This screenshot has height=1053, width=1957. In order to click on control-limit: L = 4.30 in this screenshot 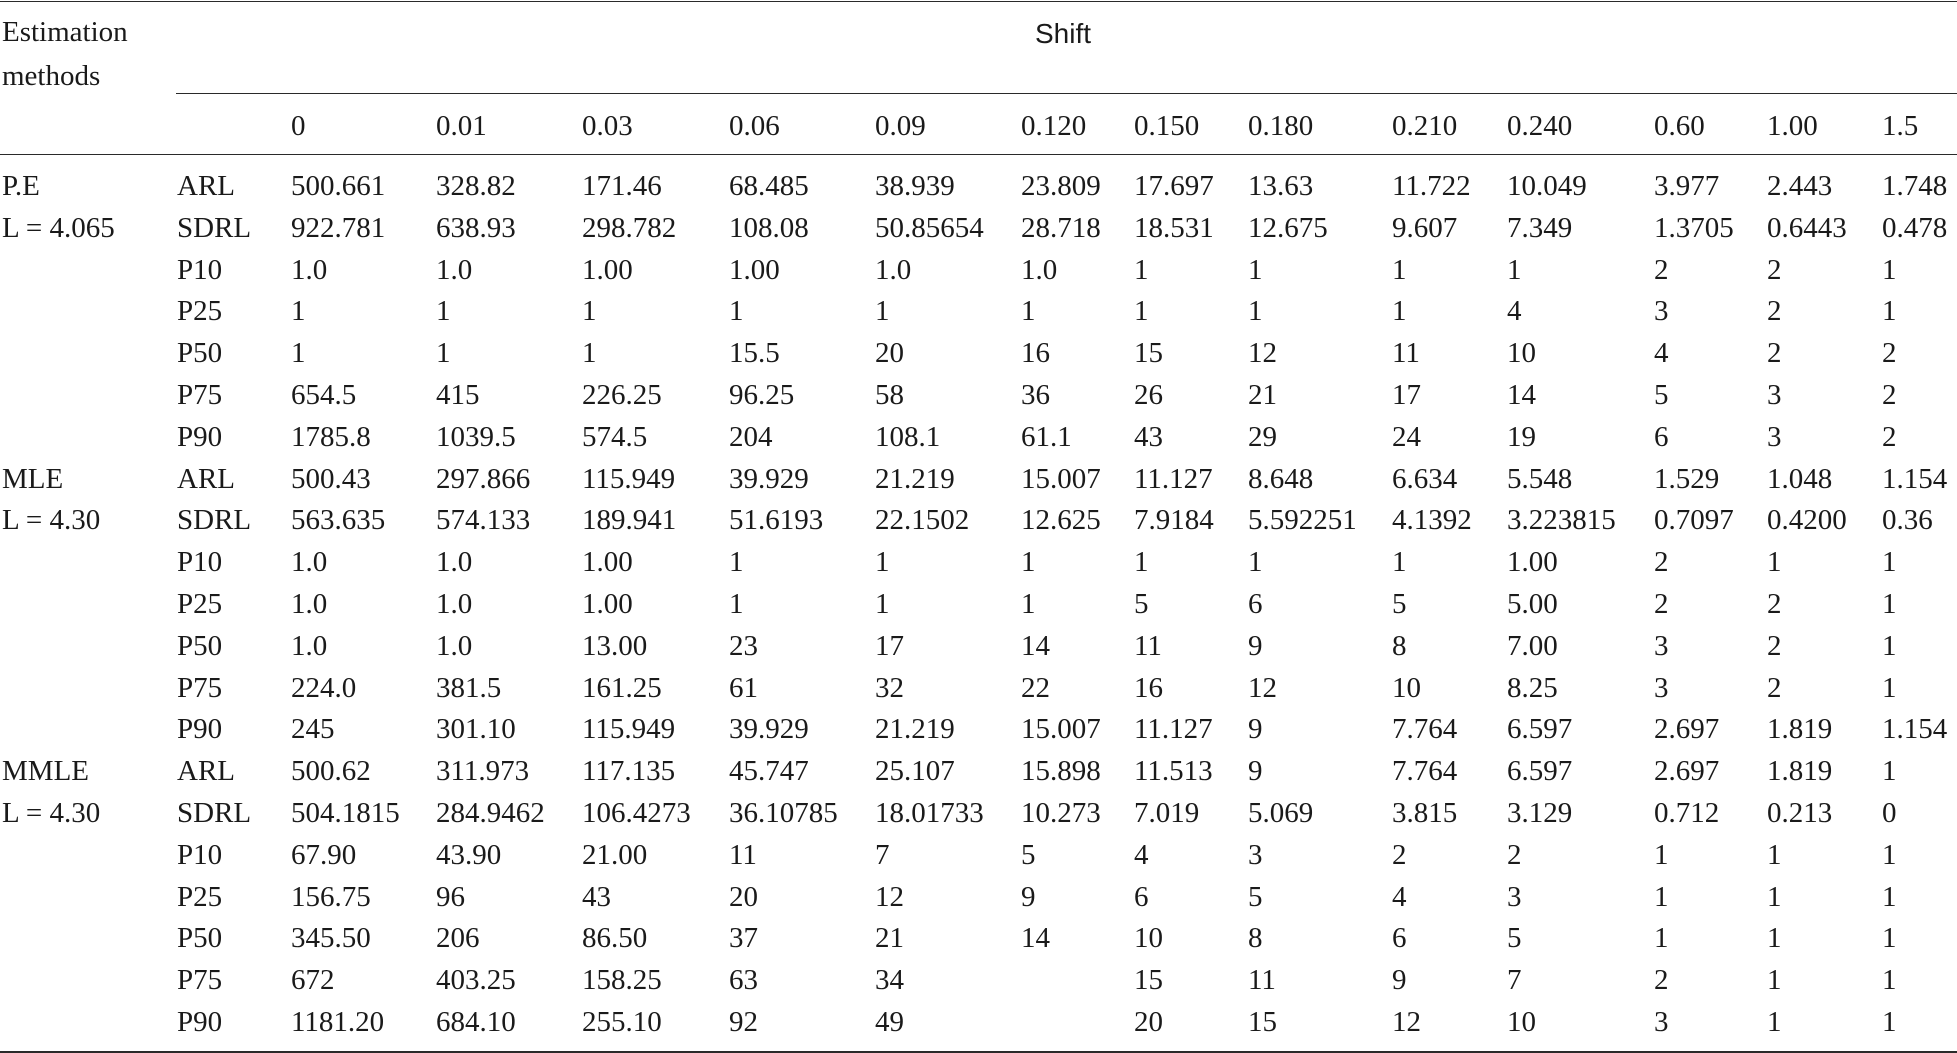, I will do `click(51, 520)`.